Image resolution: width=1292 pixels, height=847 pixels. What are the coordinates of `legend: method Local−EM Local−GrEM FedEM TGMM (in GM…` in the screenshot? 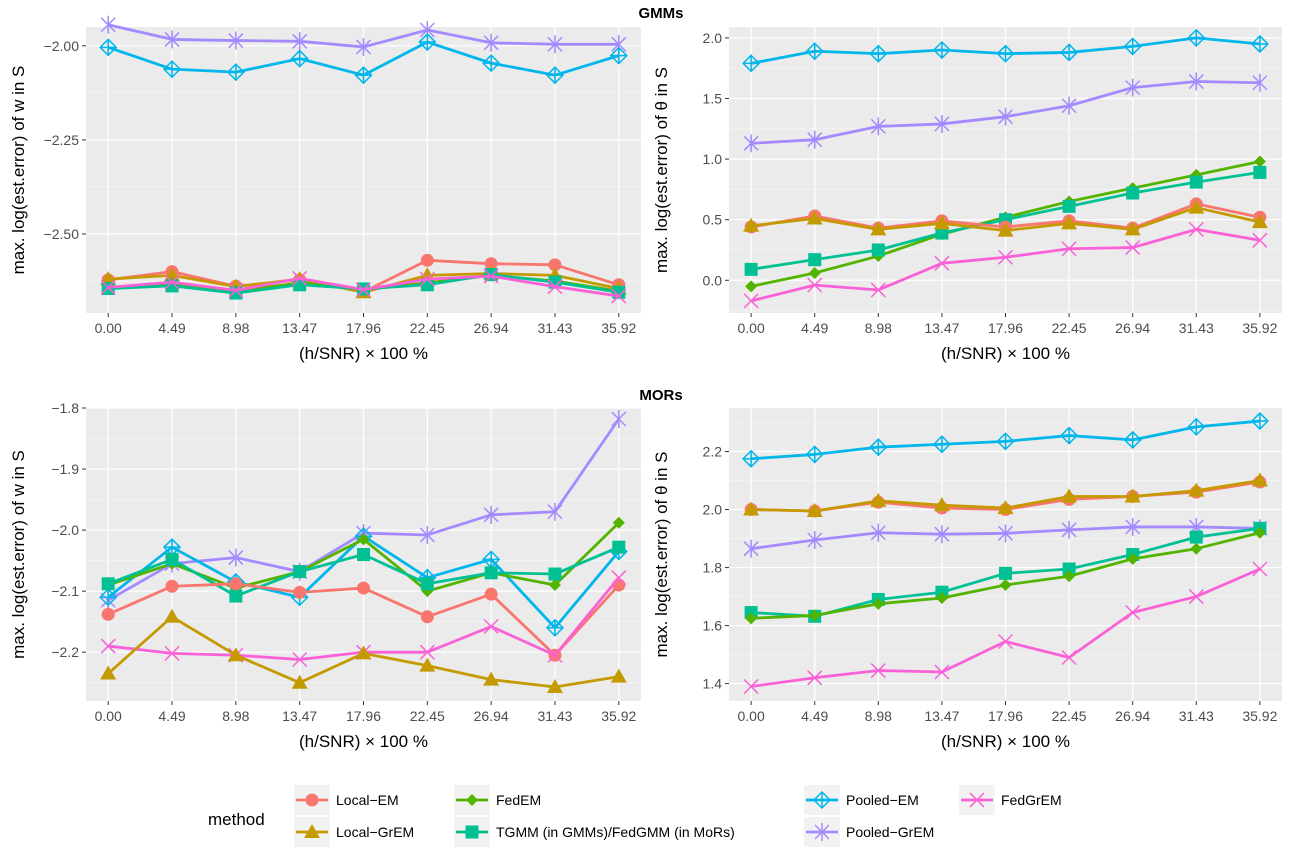 It's located at (635, 816).